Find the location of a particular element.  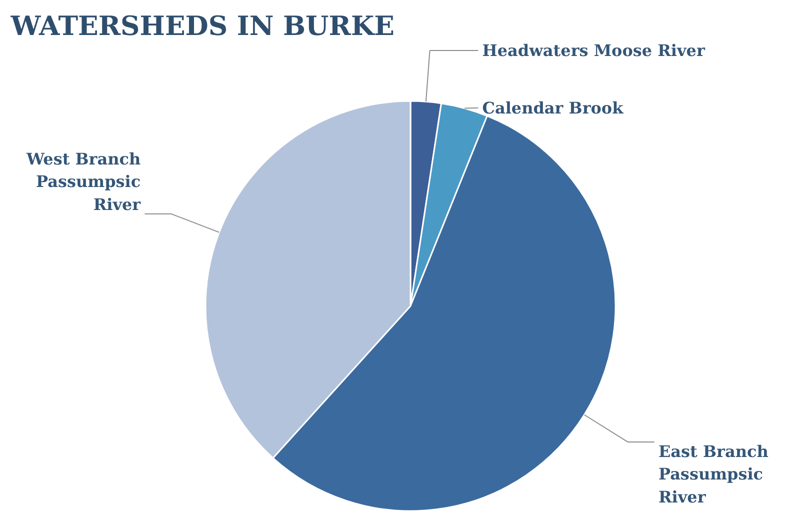

slice-label: Calendar Brook is located at coordinates (553, 108).